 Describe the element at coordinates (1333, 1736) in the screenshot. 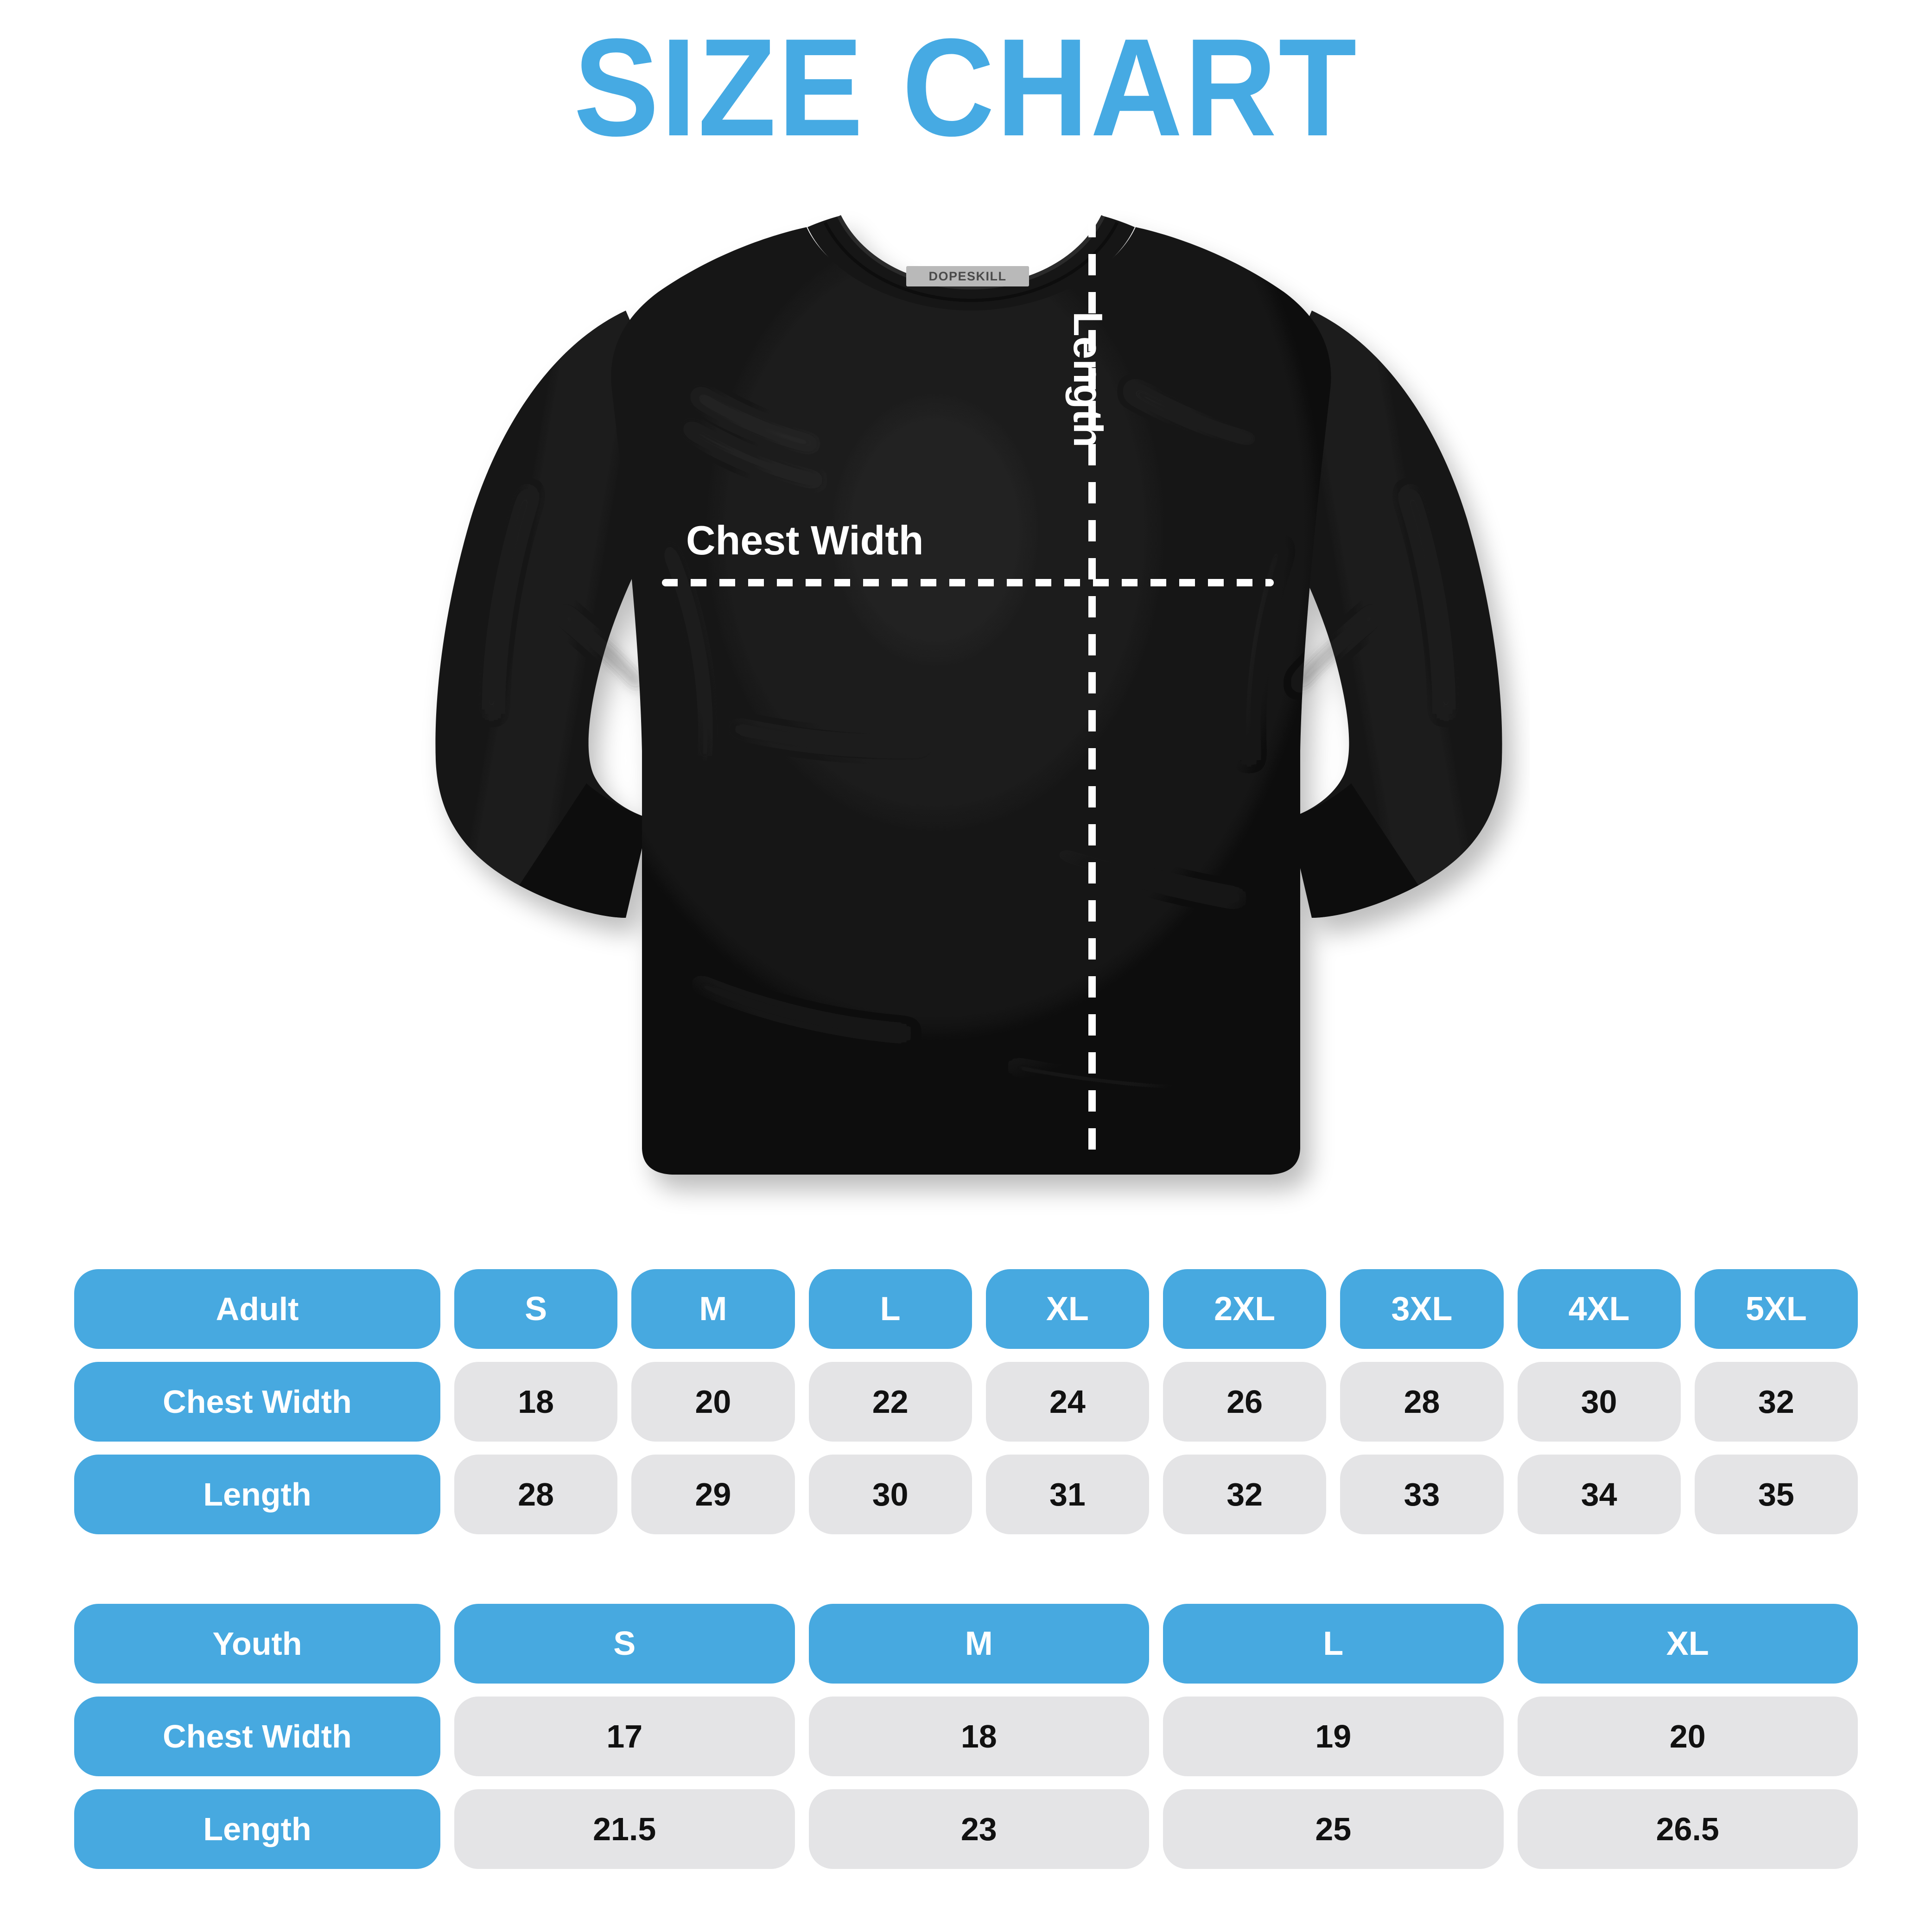

I see `table-cell: 19` at that location.